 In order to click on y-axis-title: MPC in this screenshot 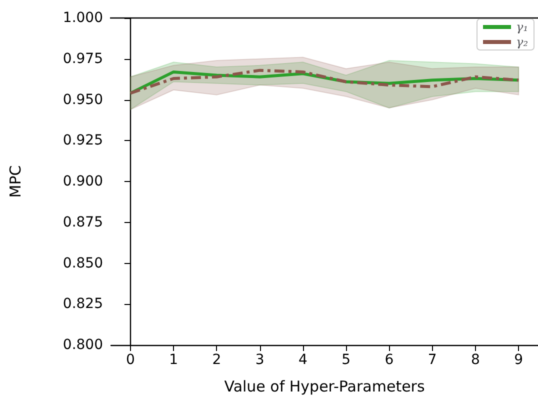, I will do `click(15, 181)`.